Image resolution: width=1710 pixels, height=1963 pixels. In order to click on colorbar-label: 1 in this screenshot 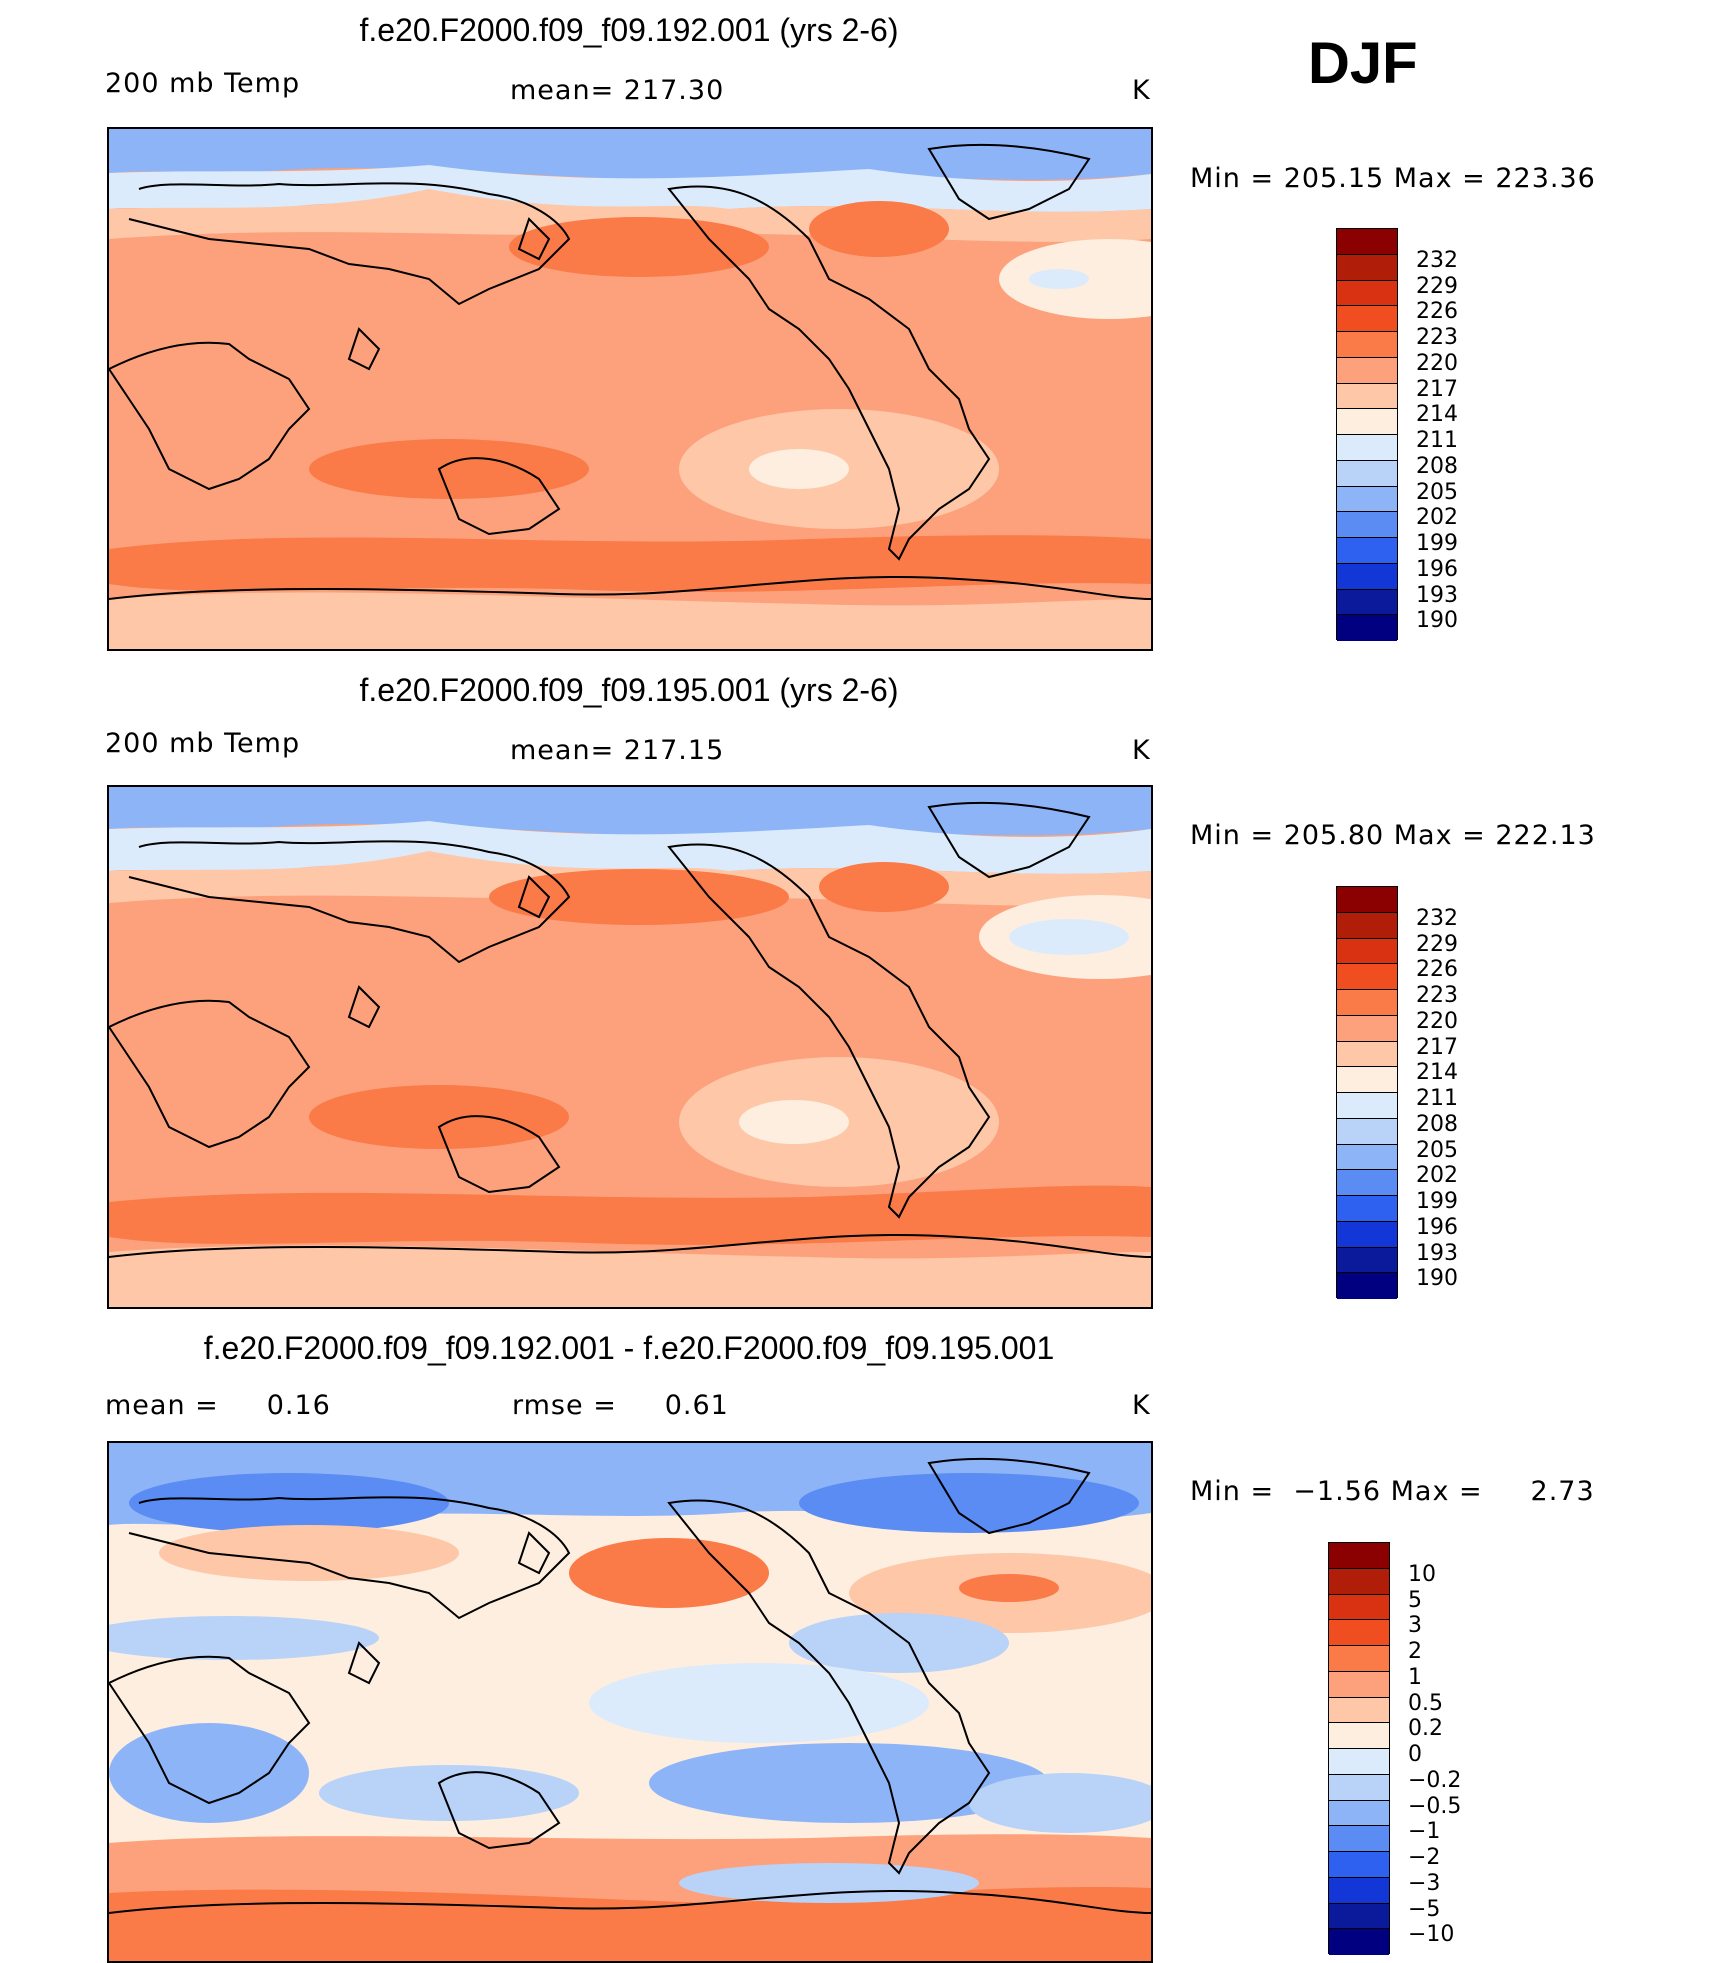, I will do `click(1415, 1677)`.